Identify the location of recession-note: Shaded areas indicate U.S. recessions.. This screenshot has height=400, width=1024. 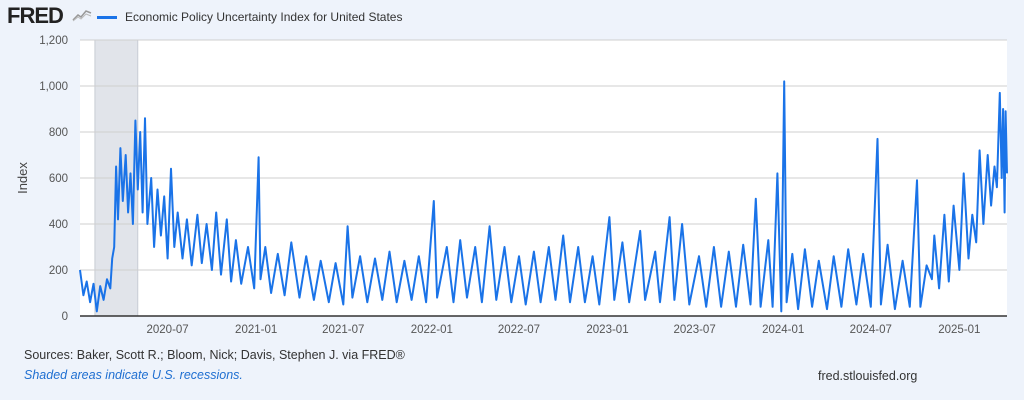
(133, 375).